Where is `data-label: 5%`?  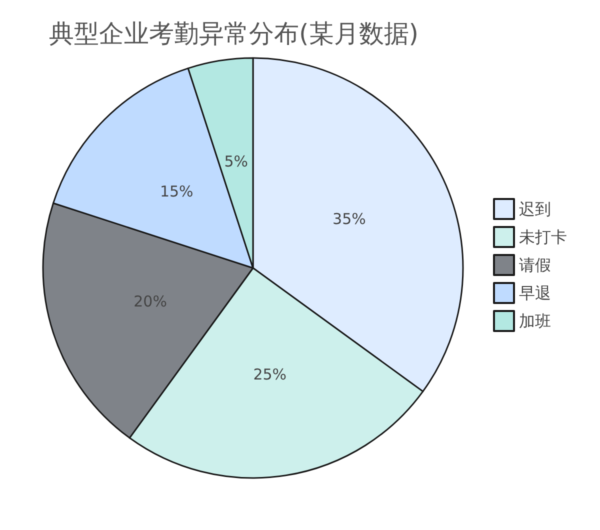
data-label: 5% is located at coordinates (236, 161).